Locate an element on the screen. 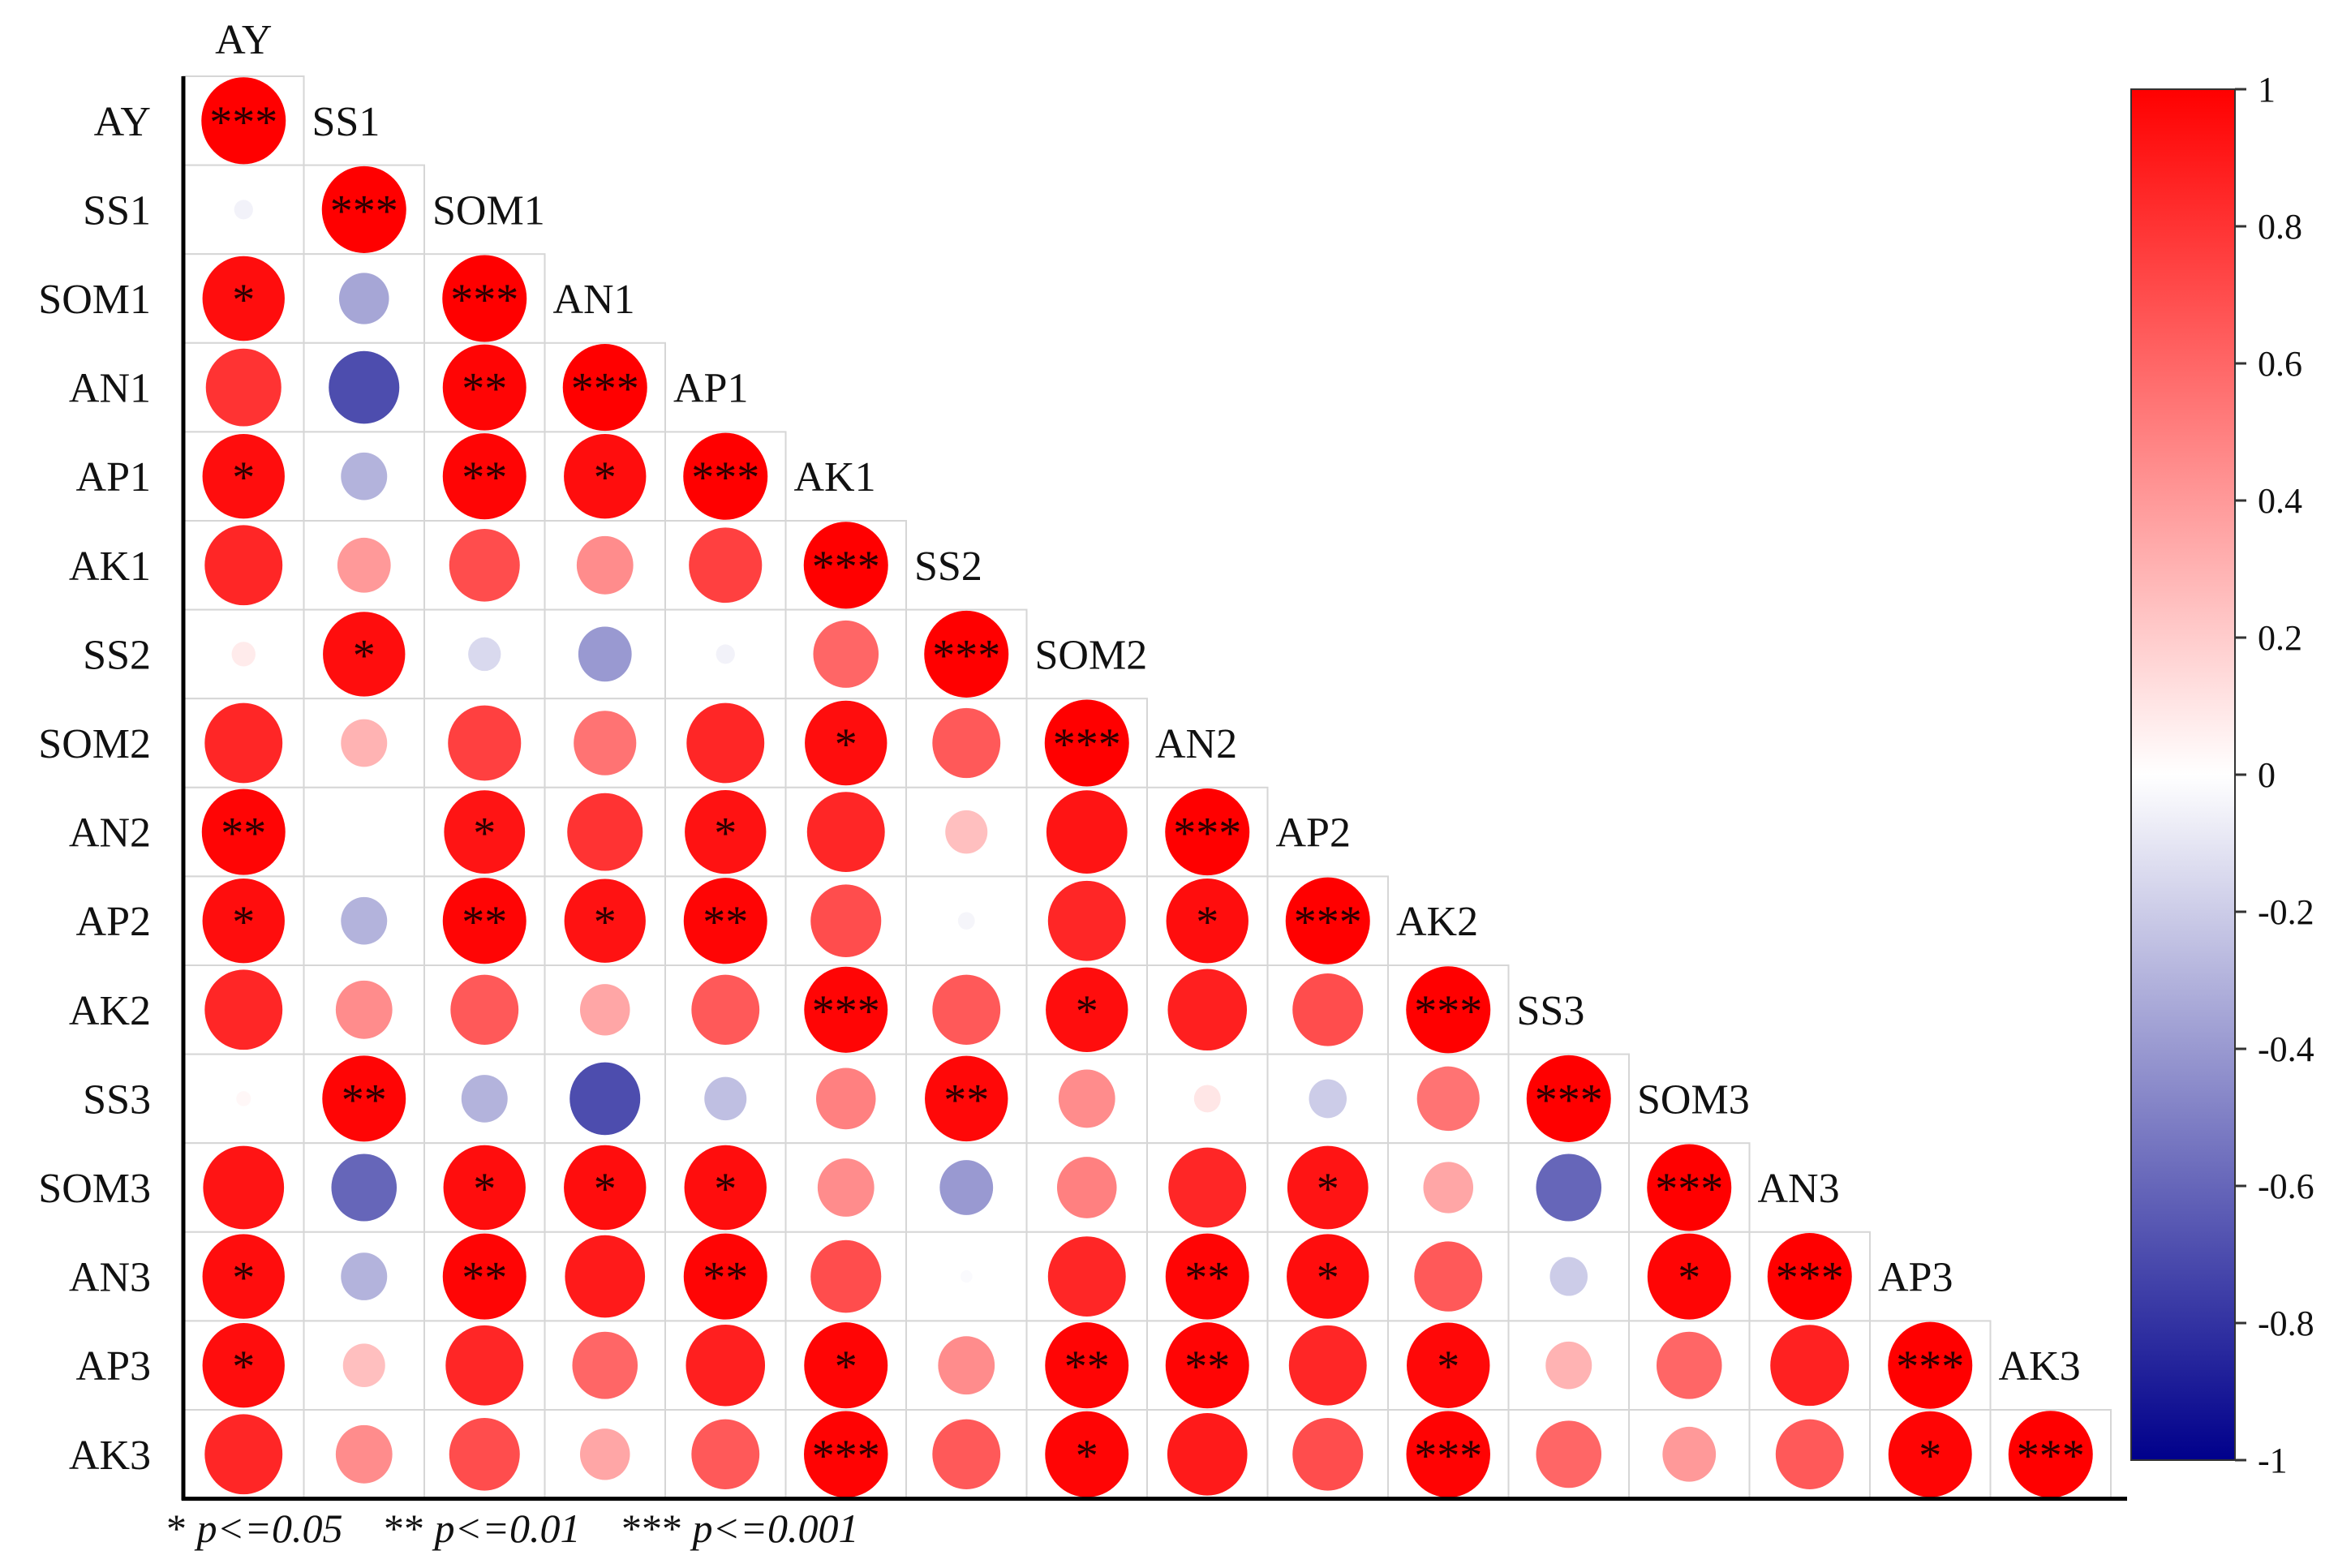 The width and height of the screenshot is (2338, 1568). colorbar-tick-label: 0.4 is located at coordinates (2280, 501).